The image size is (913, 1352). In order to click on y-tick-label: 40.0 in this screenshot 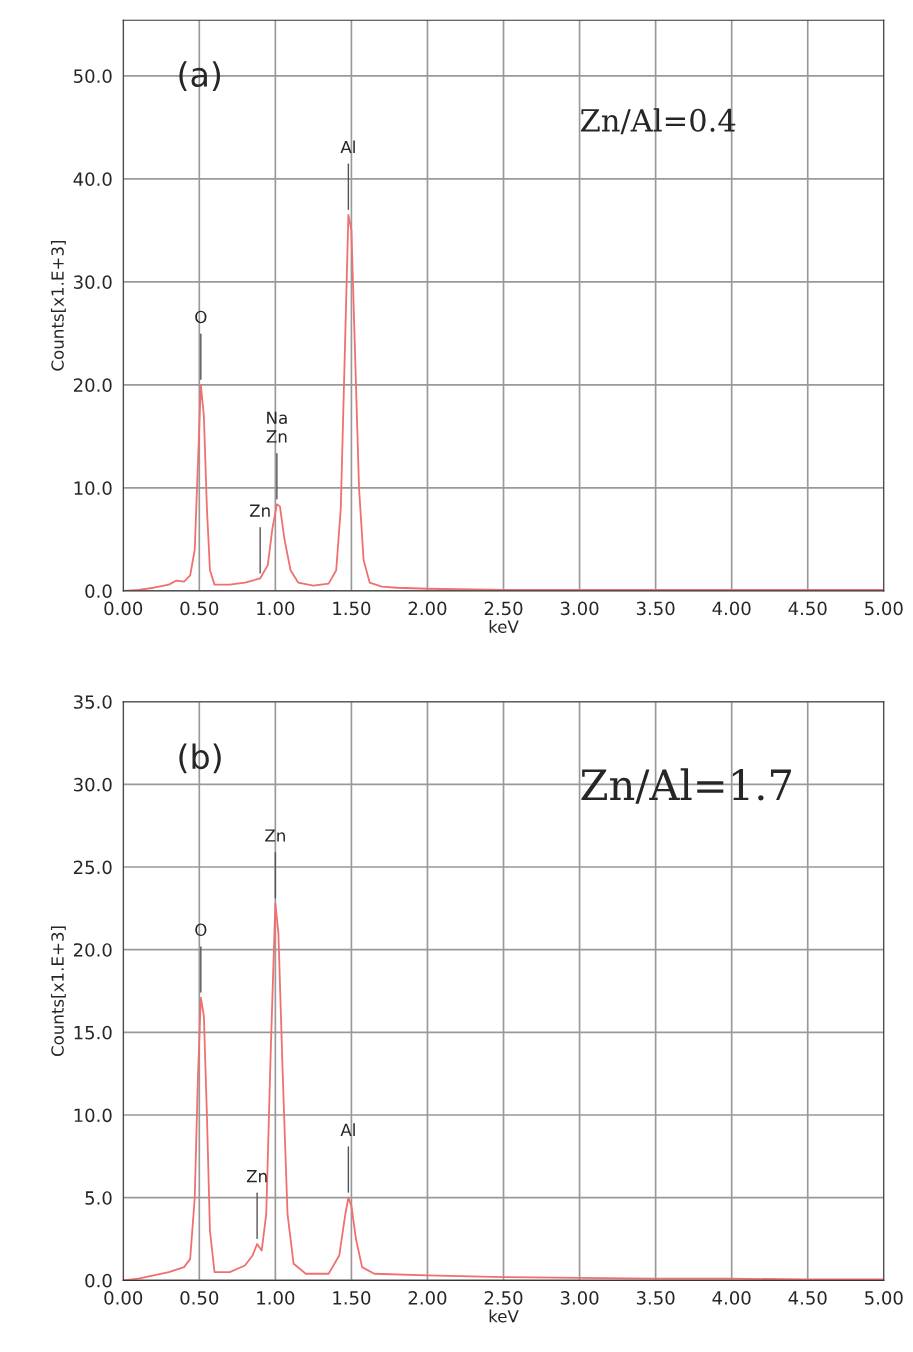, I will do `click(92, 179)`.